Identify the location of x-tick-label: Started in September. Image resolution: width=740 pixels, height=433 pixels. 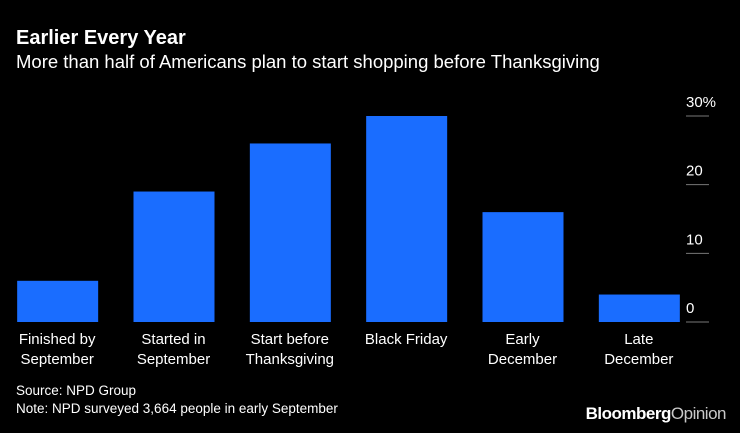
(173, 349).